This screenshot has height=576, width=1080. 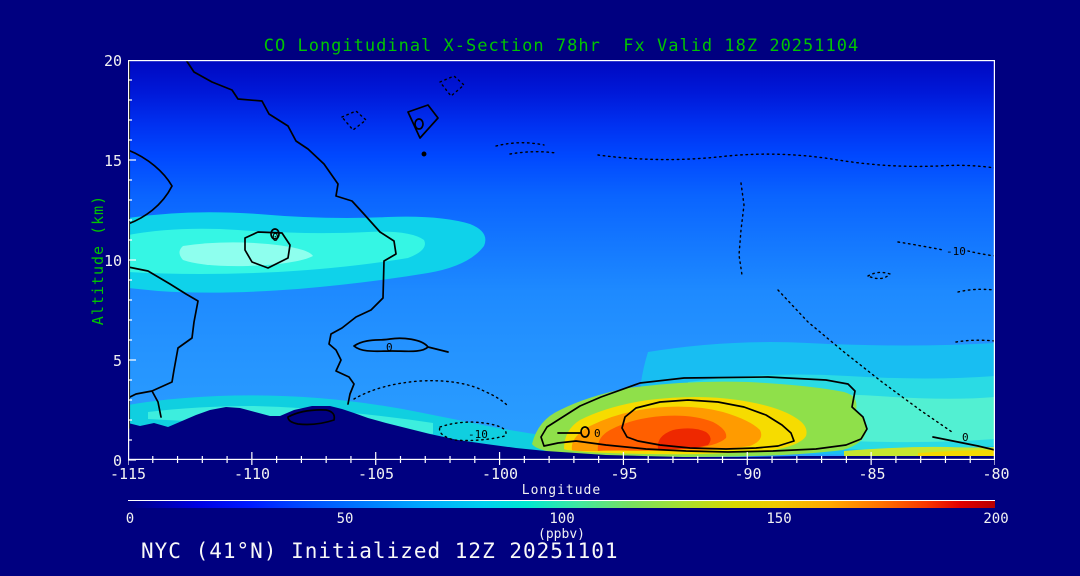 I want to click on y-tick-0: 0, so click(x=117, y=461).